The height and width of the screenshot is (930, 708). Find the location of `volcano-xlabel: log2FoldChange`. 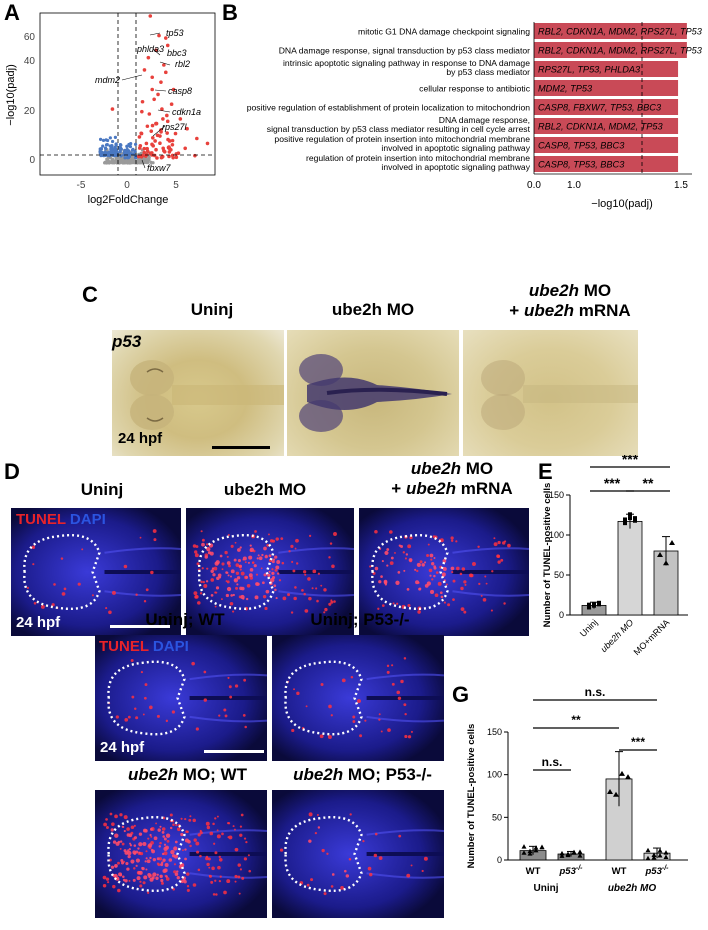

volcano-xlabel: log2FoldChange is located at coordinates (128, 200).